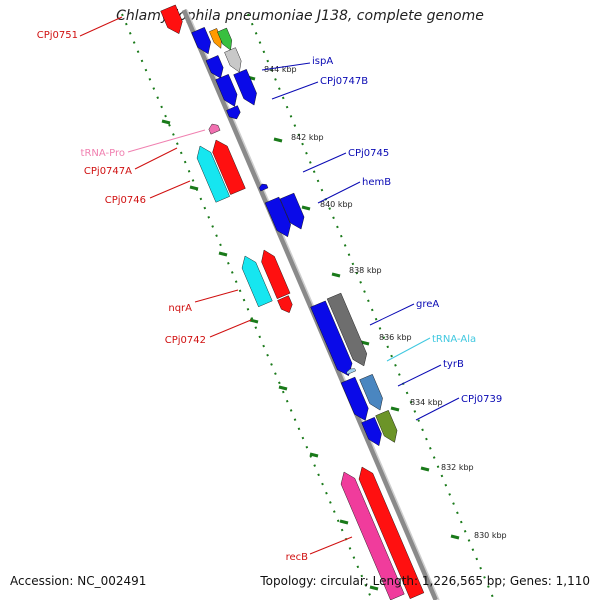  Describe the element at coordinates (185, 340) in the screenshot. I see `gene-label: CPj0742` at that location.